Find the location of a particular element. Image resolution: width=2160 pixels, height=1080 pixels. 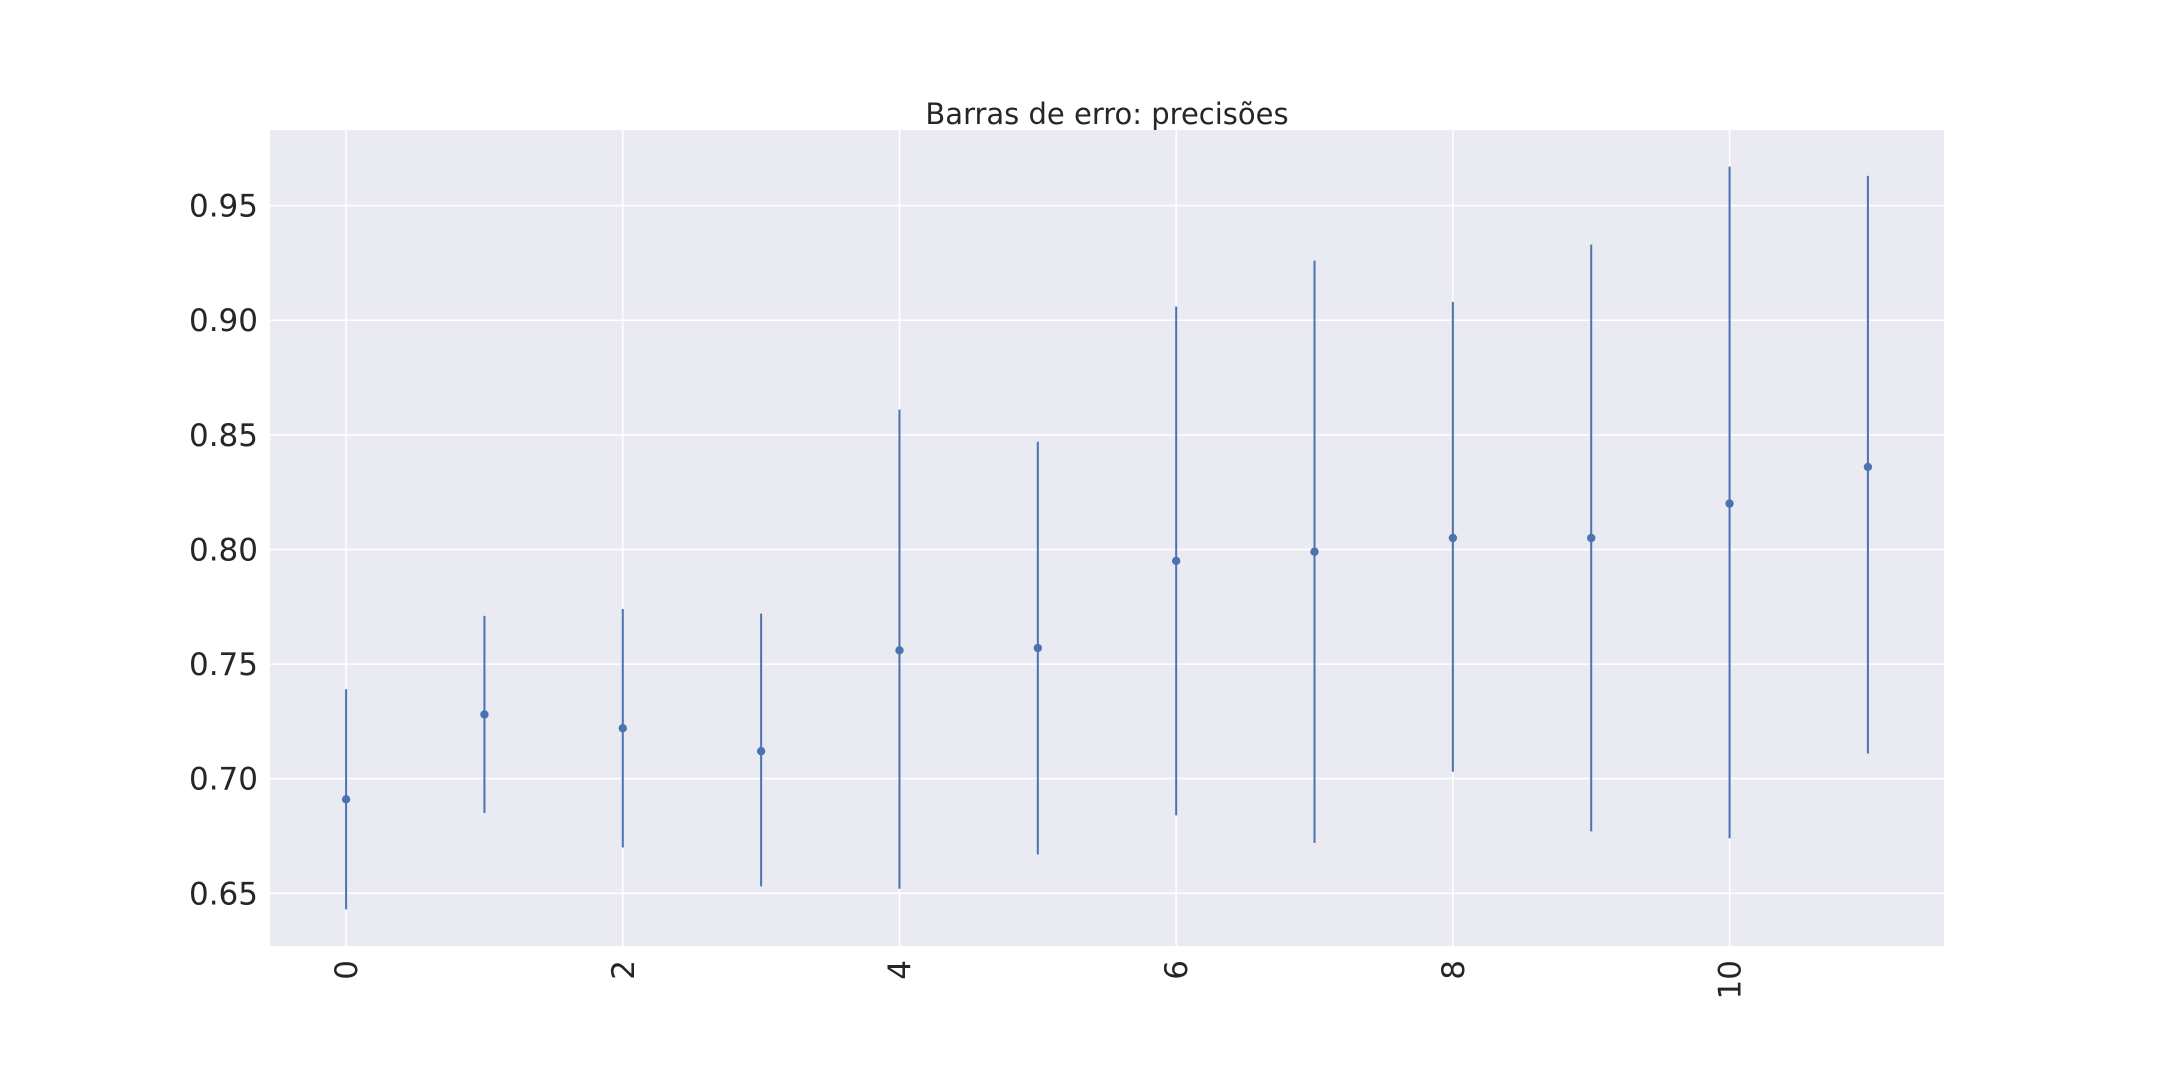

y-tick-label: 0.80 is located at coordinates (223, 550).